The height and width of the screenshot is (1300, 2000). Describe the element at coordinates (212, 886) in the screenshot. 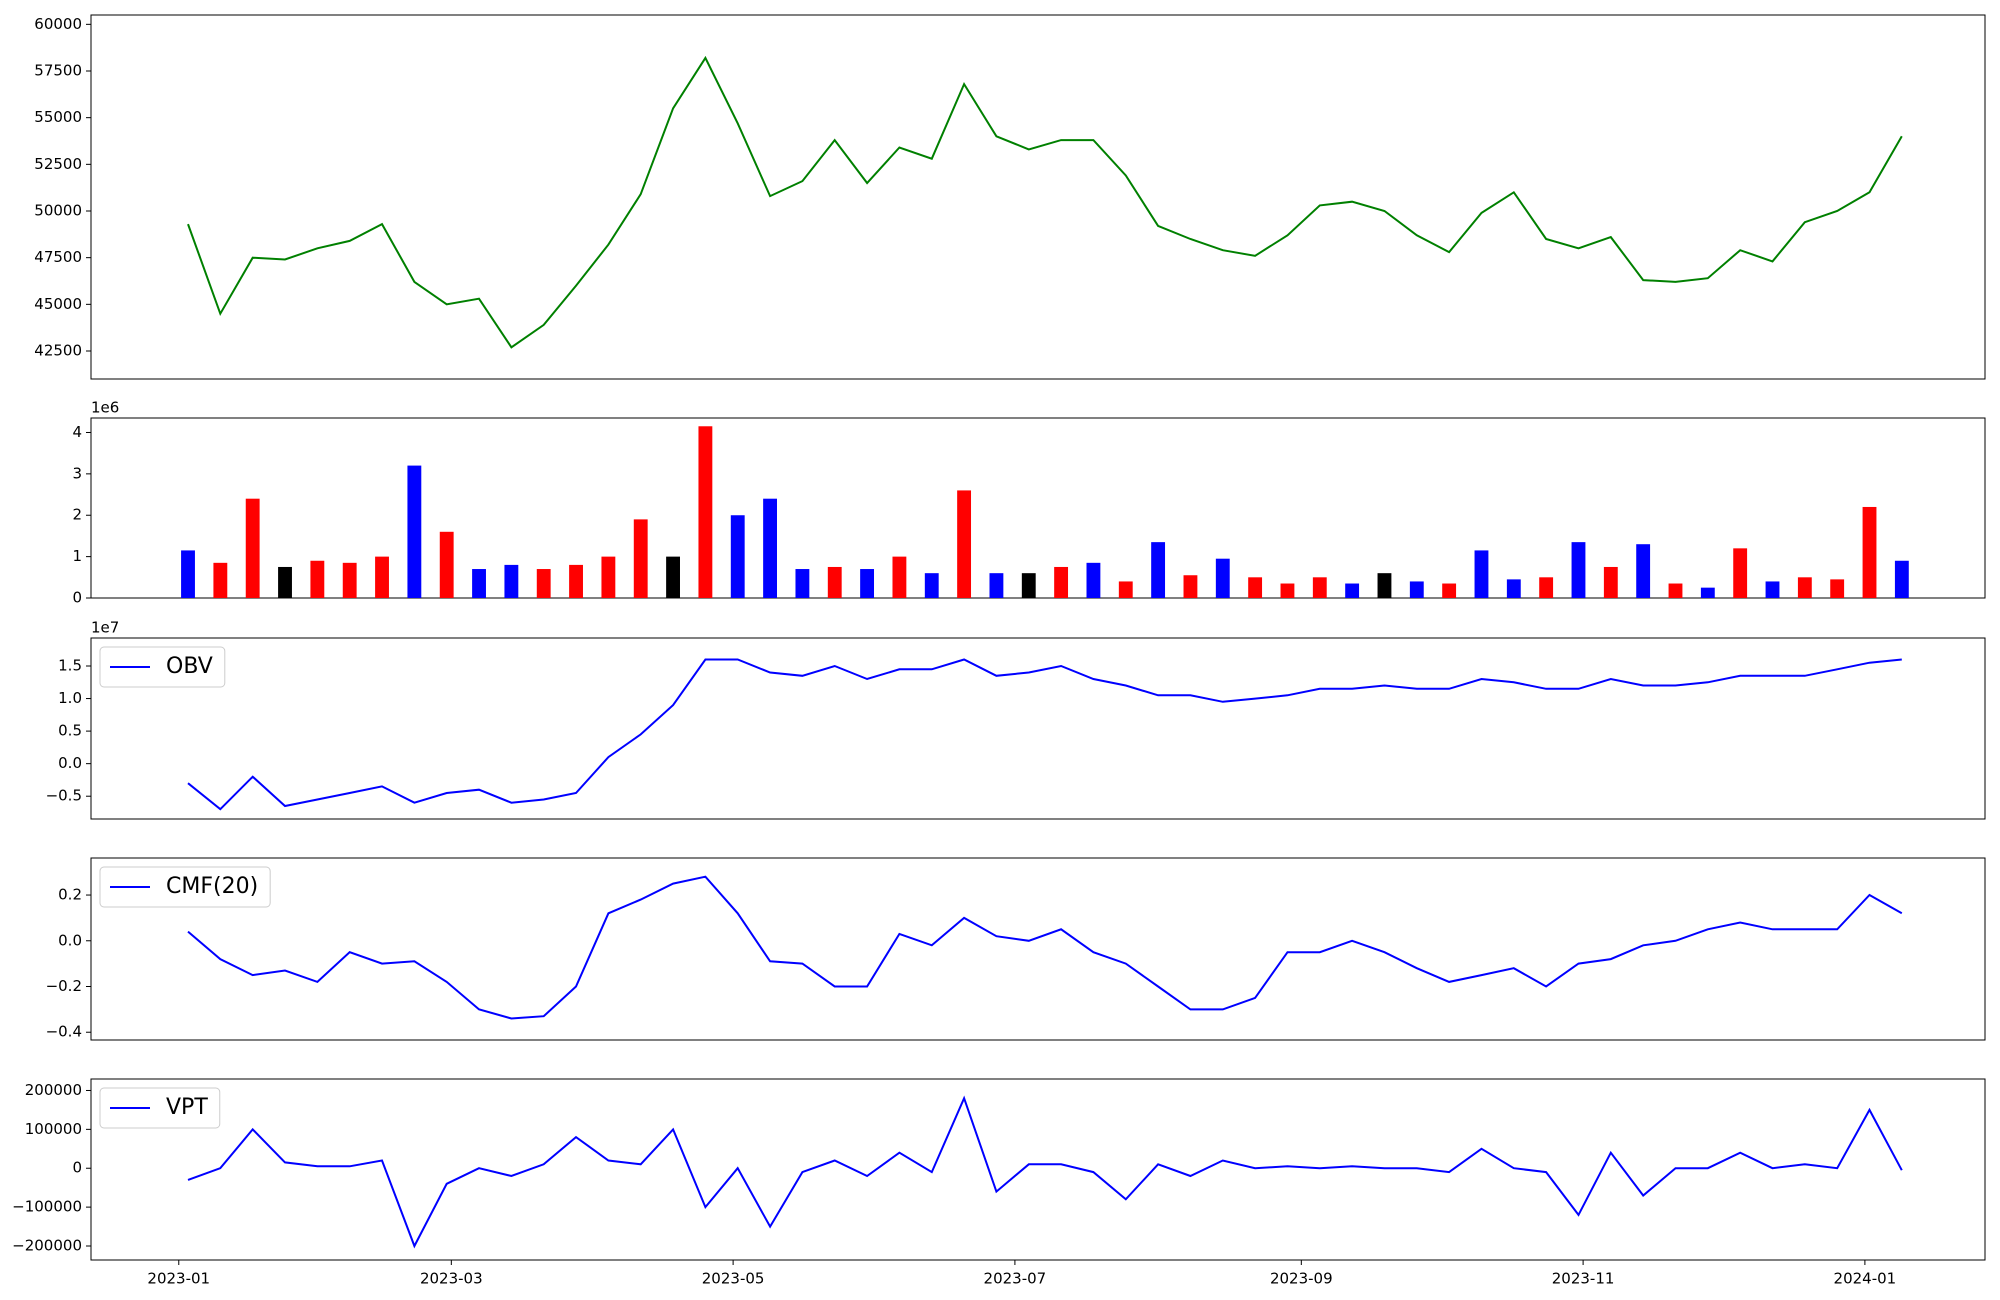

I see `legend-label: CMF(20)` at that location.